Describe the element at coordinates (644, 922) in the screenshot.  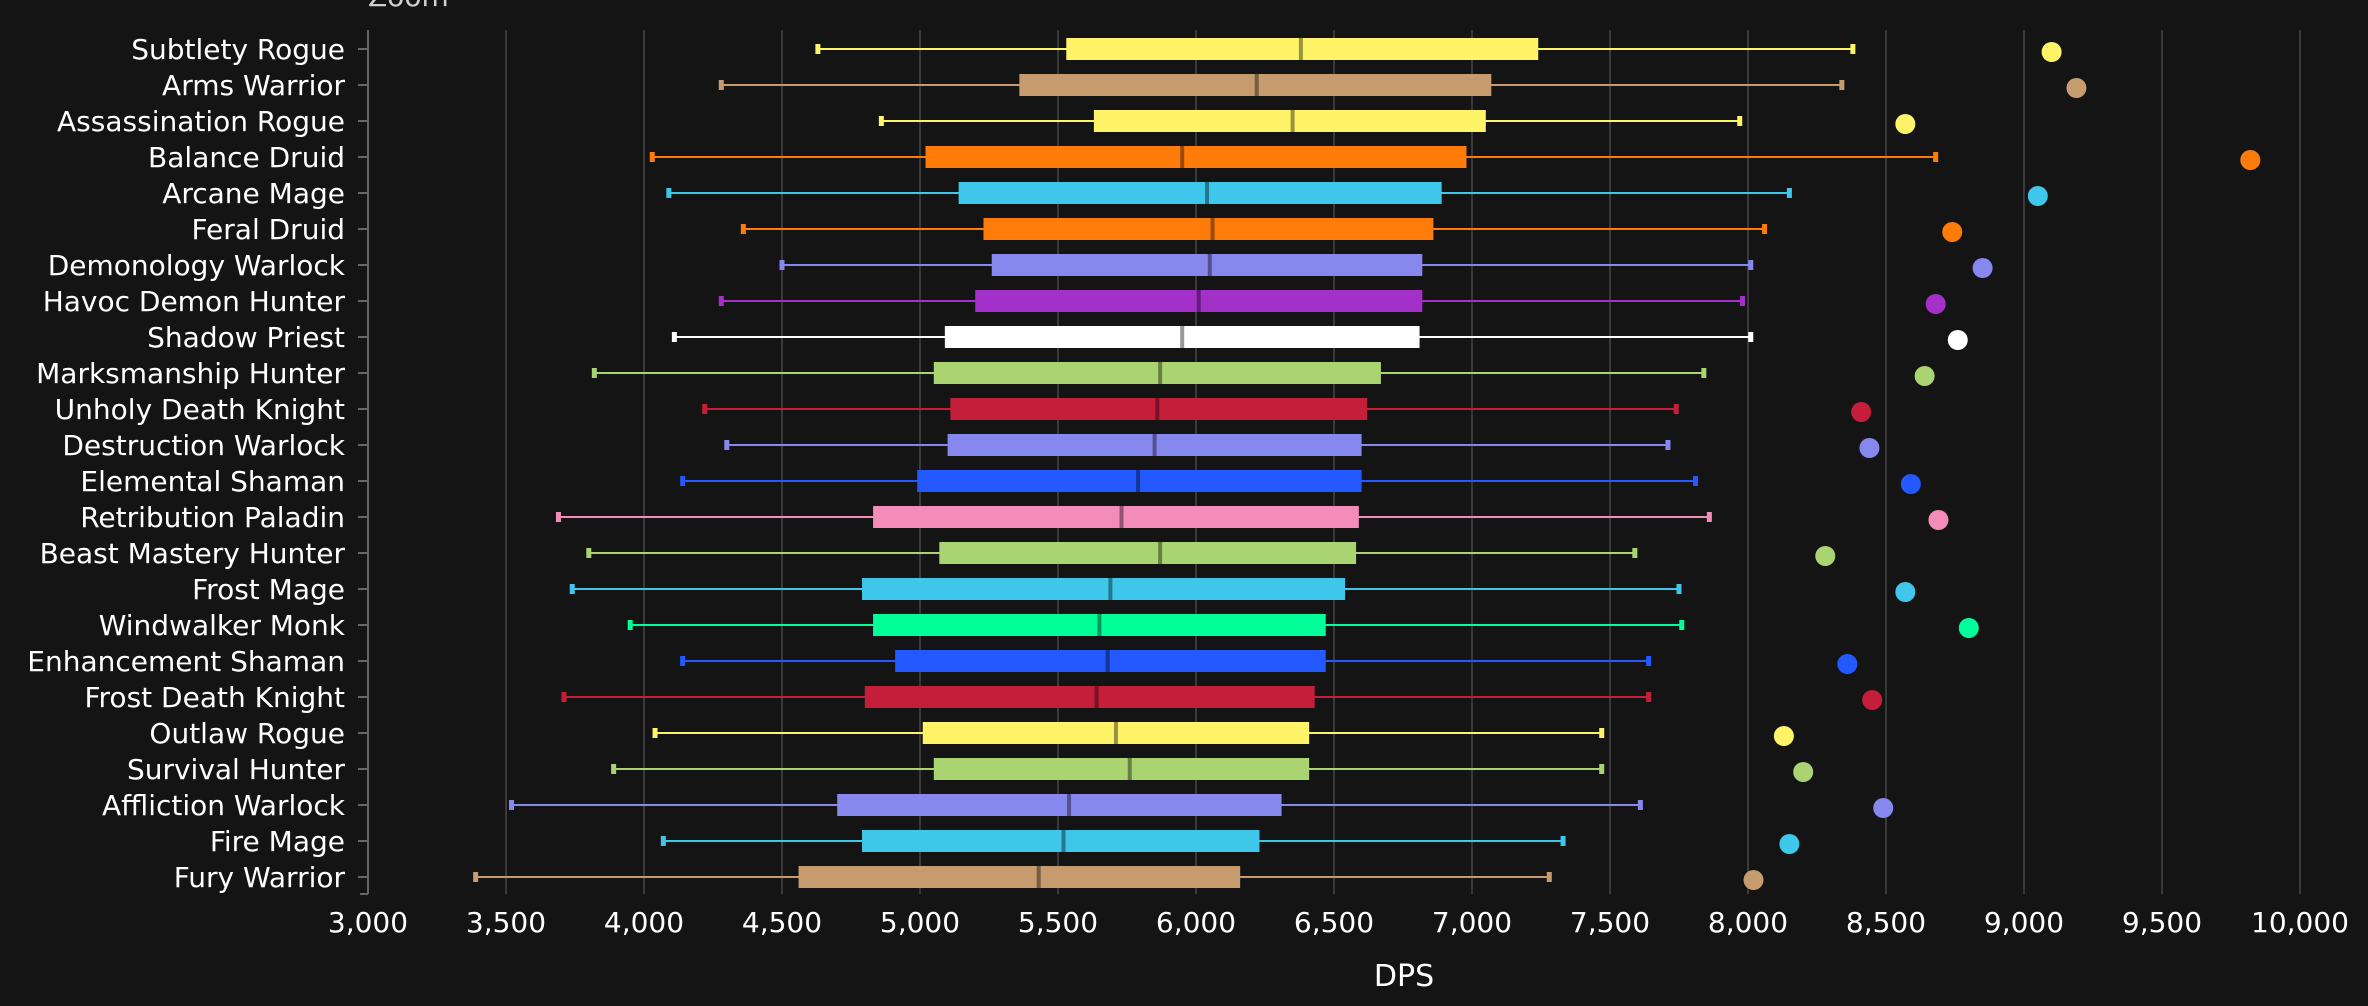
I see `x-tick-label: 4,000` at that location.